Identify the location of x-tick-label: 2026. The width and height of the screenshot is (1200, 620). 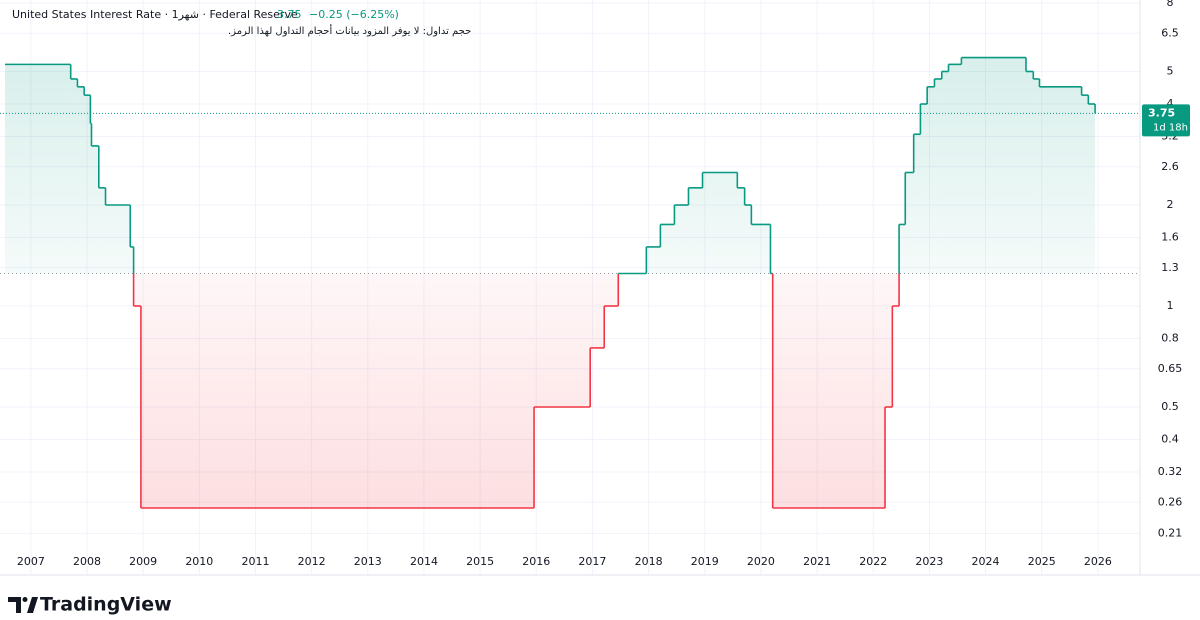
(1098, 561).